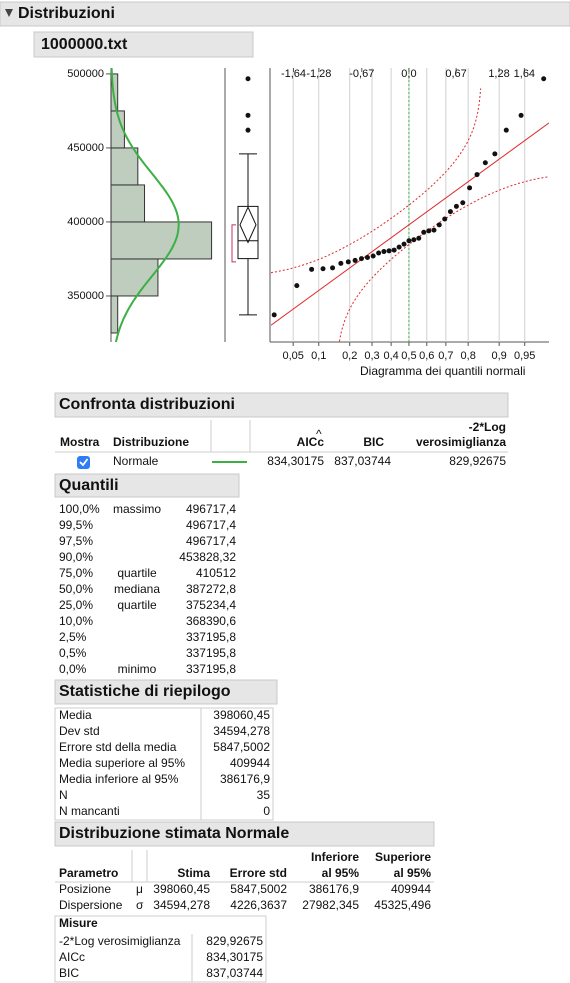 The height and width of the screenshot is (983, 570). I want to click on quantile-value: 410512, so click(216, 573).